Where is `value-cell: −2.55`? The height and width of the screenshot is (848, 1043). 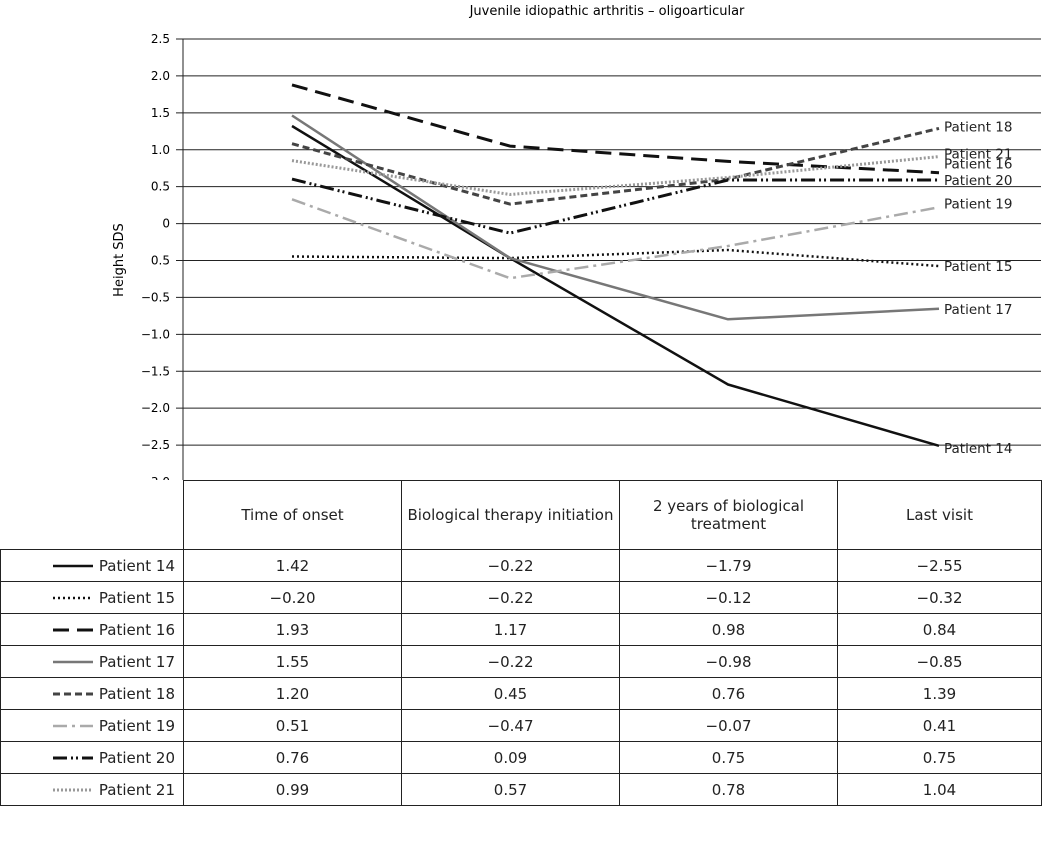
value-cell: −2.55 is located at coordinates (939, 565).